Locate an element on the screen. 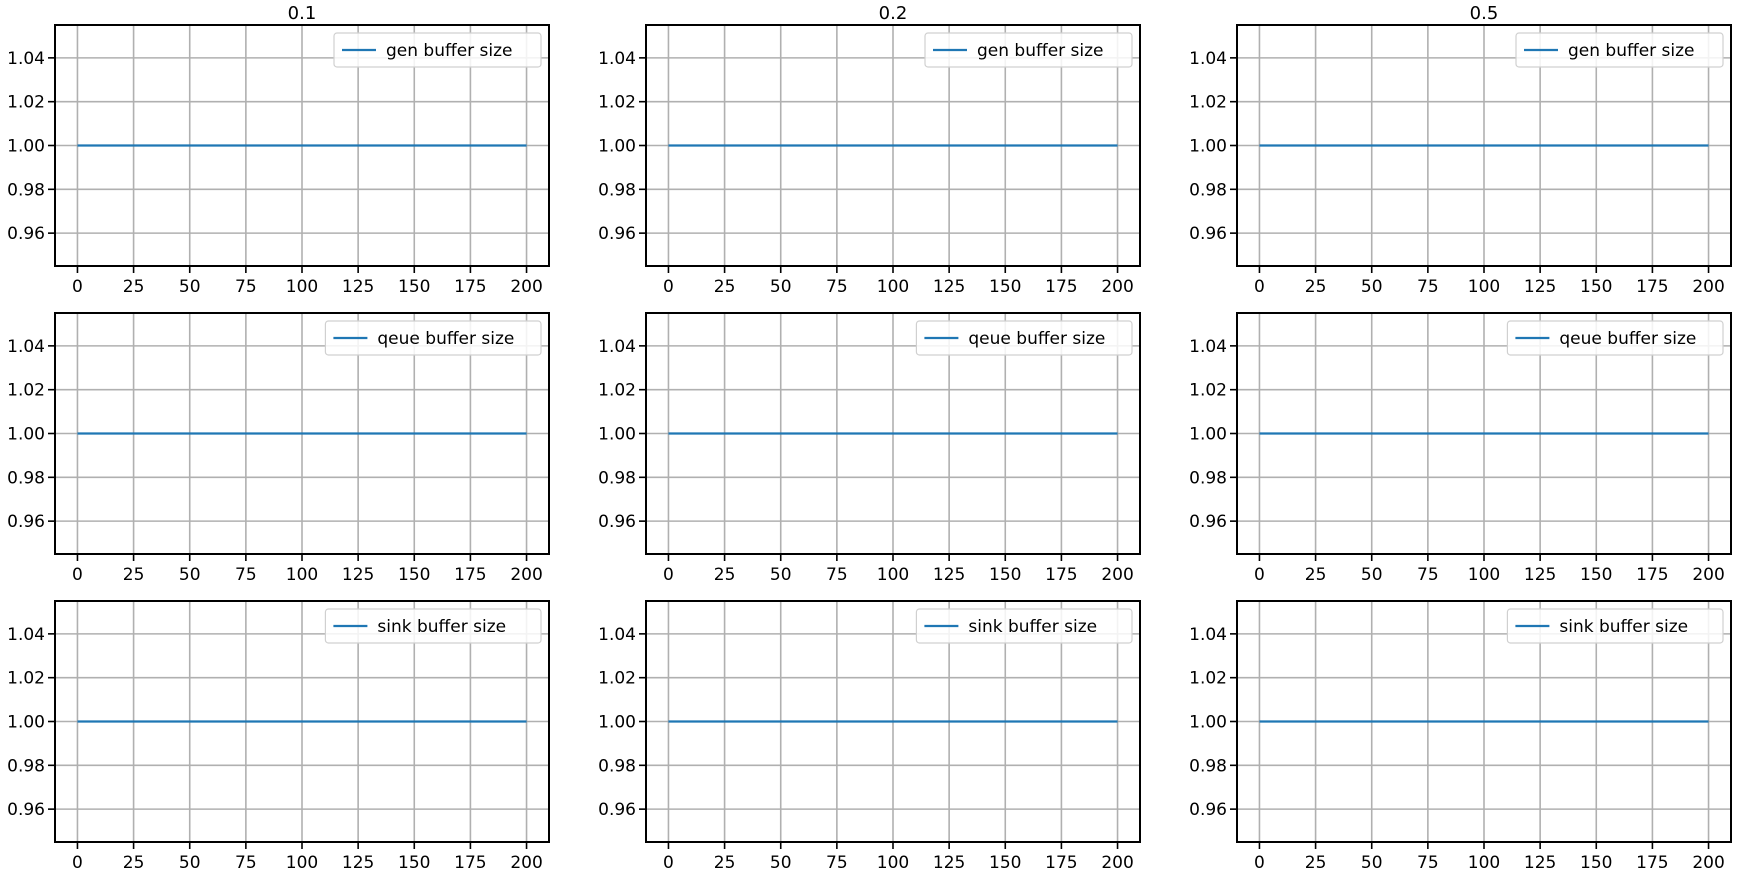 This screenshot has height=880, width=1737. legend-label: gen buffer size is located at coordinates (449, 51).